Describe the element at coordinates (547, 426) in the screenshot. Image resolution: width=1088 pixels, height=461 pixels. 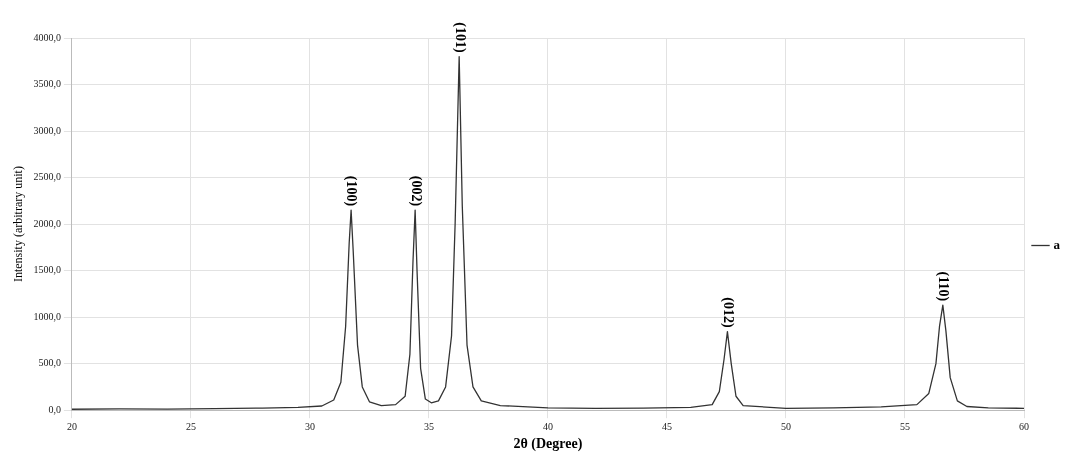
I see `x-tick-label: 40` at that location.